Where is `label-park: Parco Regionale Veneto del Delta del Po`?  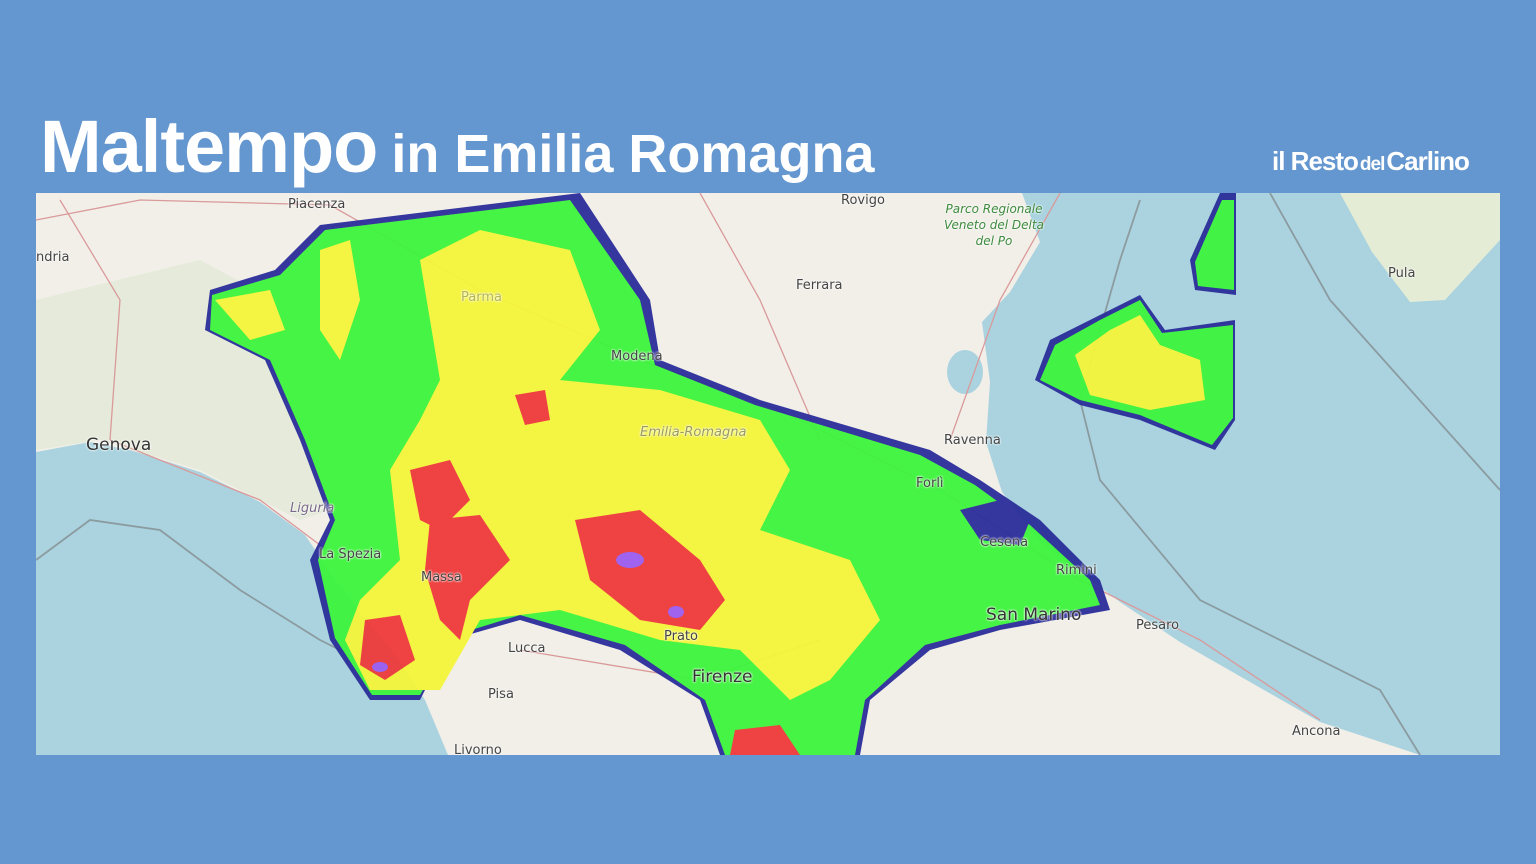 label-park: Parco Regionale Veneto del Delta del Po is located at coordinates (994, 225).